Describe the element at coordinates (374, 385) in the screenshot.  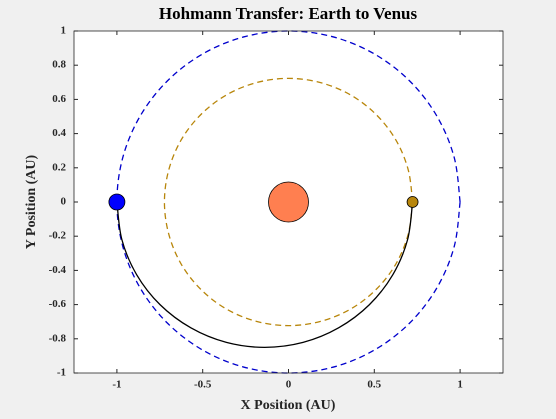
I see `x-tick-label: 0.5` at that location.